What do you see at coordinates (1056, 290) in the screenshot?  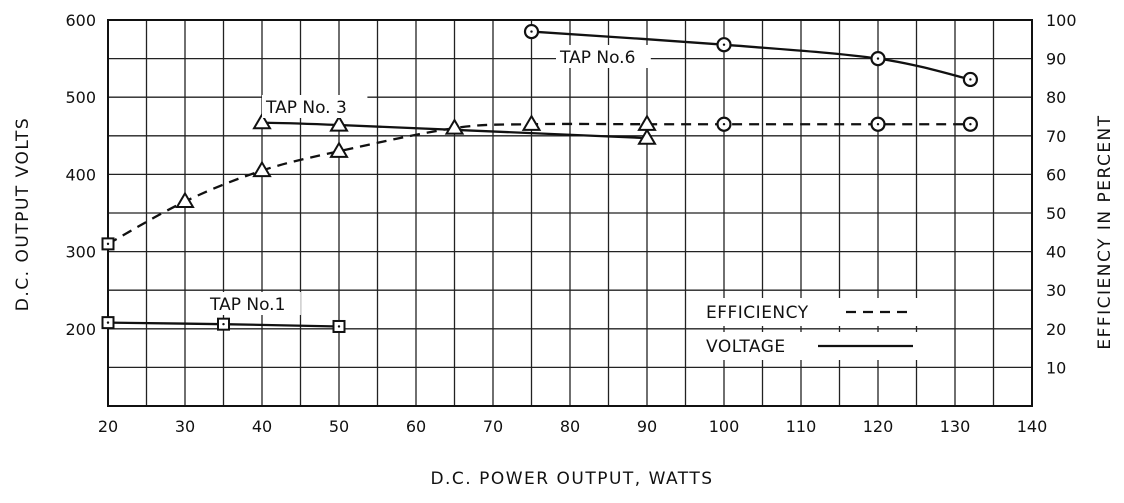 I see `y-right-tick-label: 30` at bounding box center [1056, 290].